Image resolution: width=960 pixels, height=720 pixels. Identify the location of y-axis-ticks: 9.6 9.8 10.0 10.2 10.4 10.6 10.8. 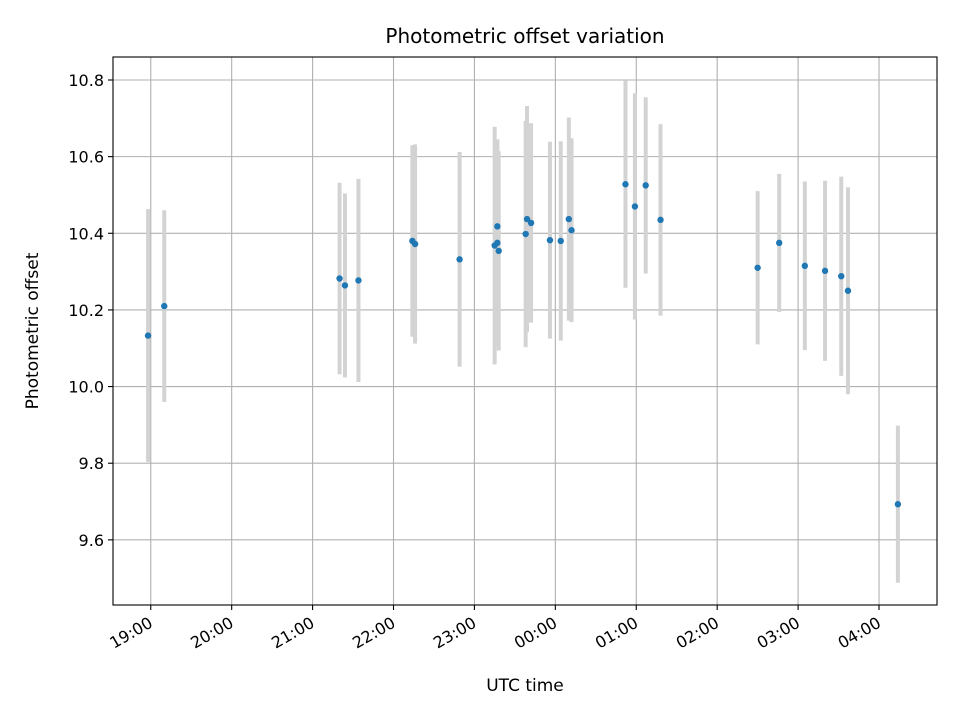
(90, 310).